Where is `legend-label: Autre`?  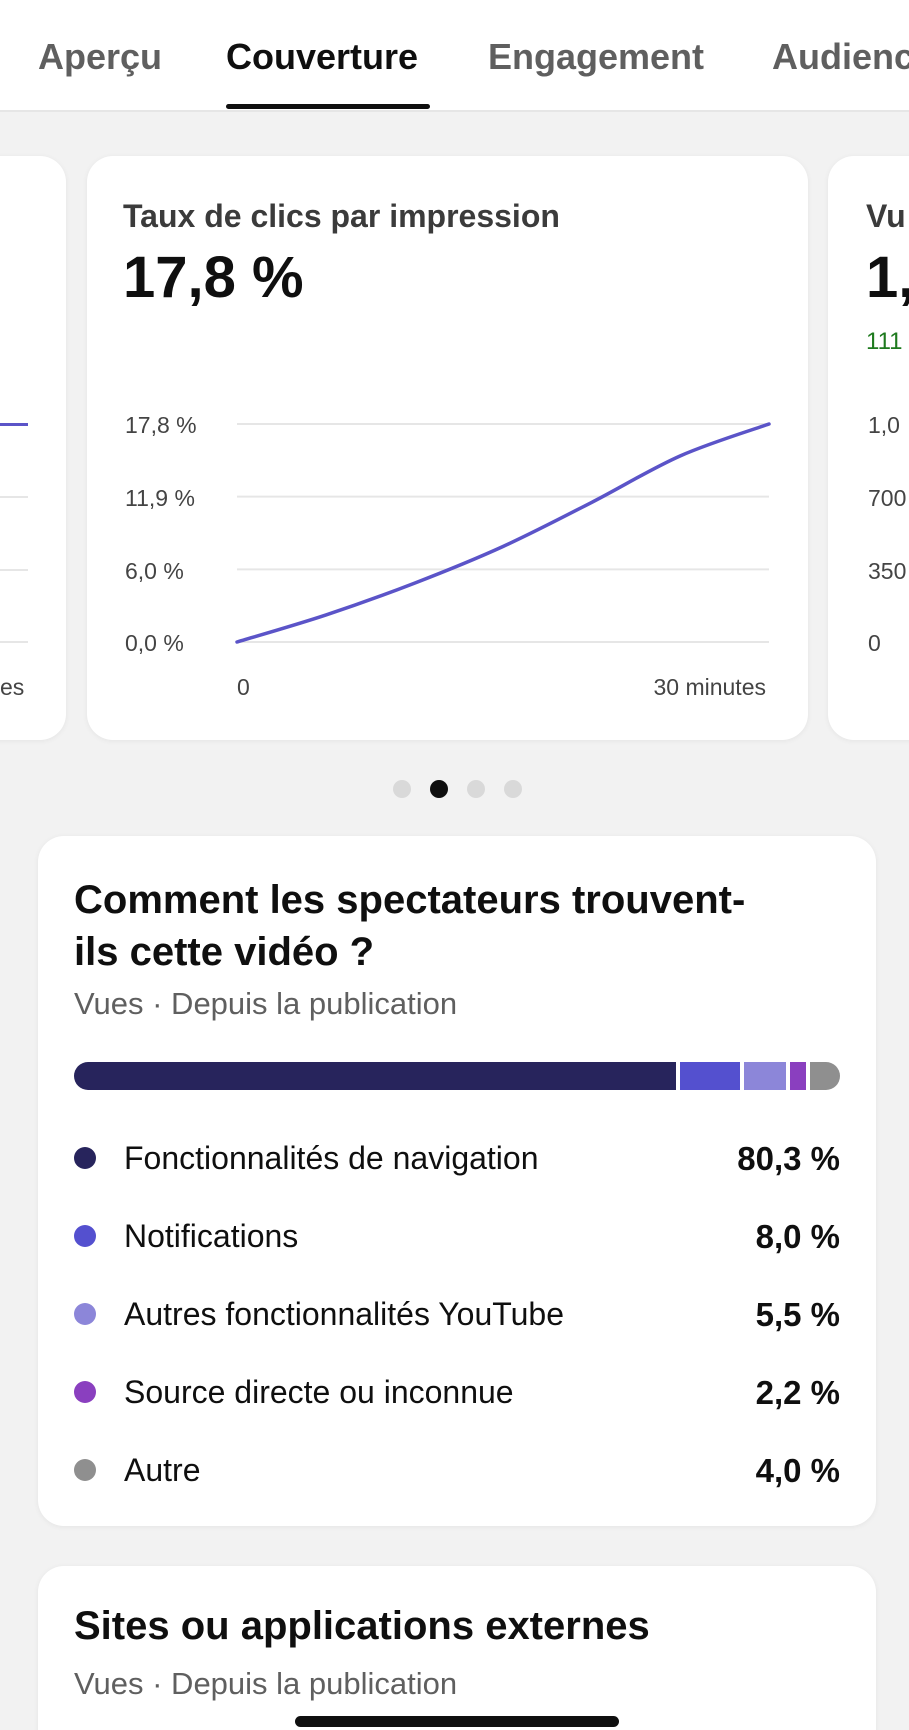
legend-label: Autre is located at coordinates (162, 1470).